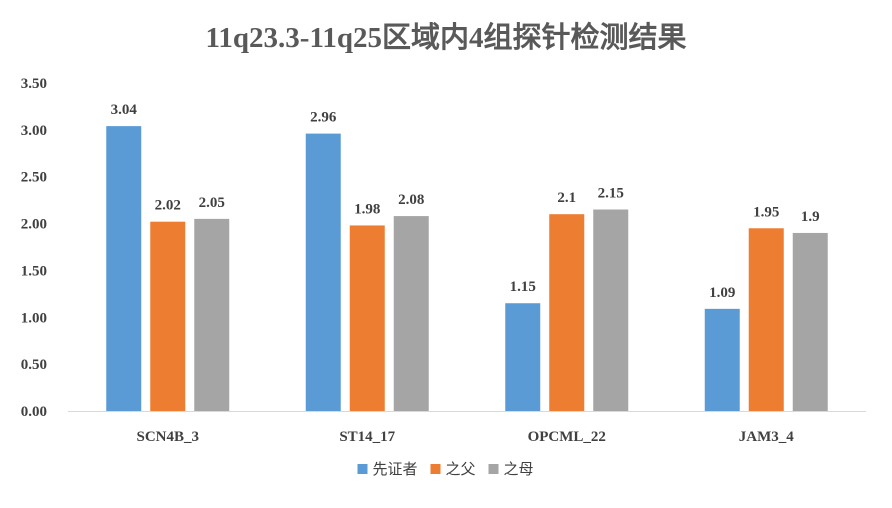 The image size is (892, 508). I want to click on data-label: 2.08, so click(411, 200).